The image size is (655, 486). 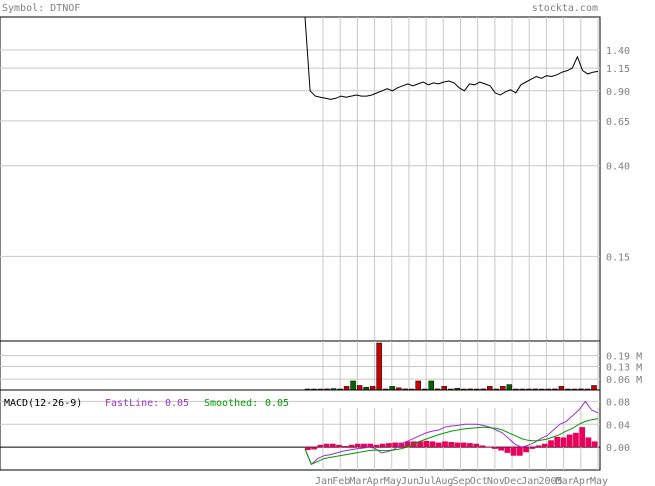 What do you see at coordinates (231, 403) in the screenshot?
I see `smoothed-legend-label: Smoothed:` at bounding box center [231, 403].